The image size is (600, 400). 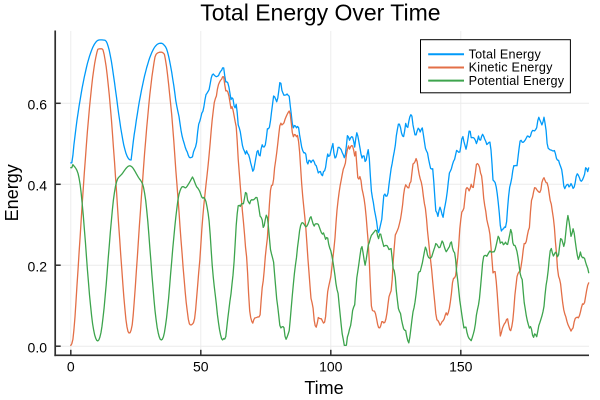 What do you see at coordinates (461, 367) in the screenshot?
I see `svg-text: 150` at bounding box center [461, 367].